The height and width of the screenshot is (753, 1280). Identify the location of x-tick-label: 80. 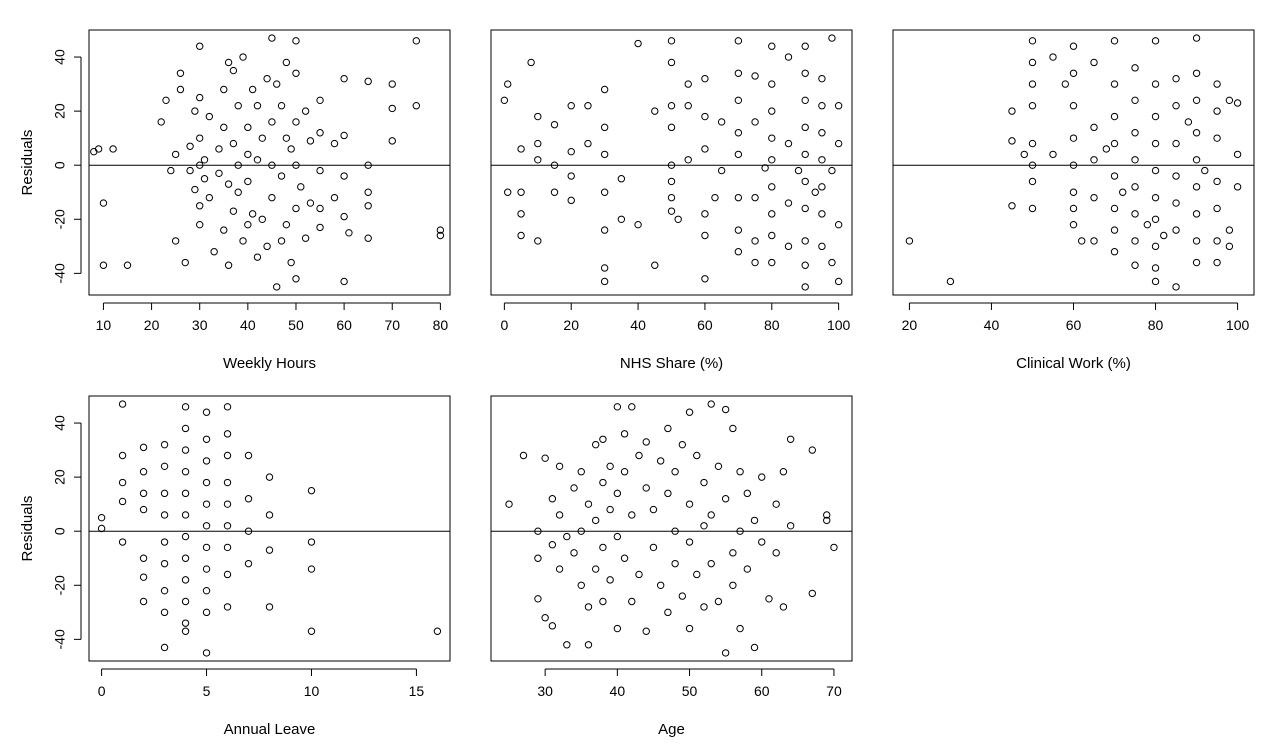
(441, 325).